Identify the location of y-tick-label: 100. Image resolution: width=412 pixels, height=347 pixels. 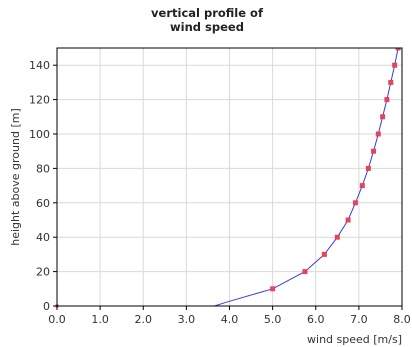
(39, 134).